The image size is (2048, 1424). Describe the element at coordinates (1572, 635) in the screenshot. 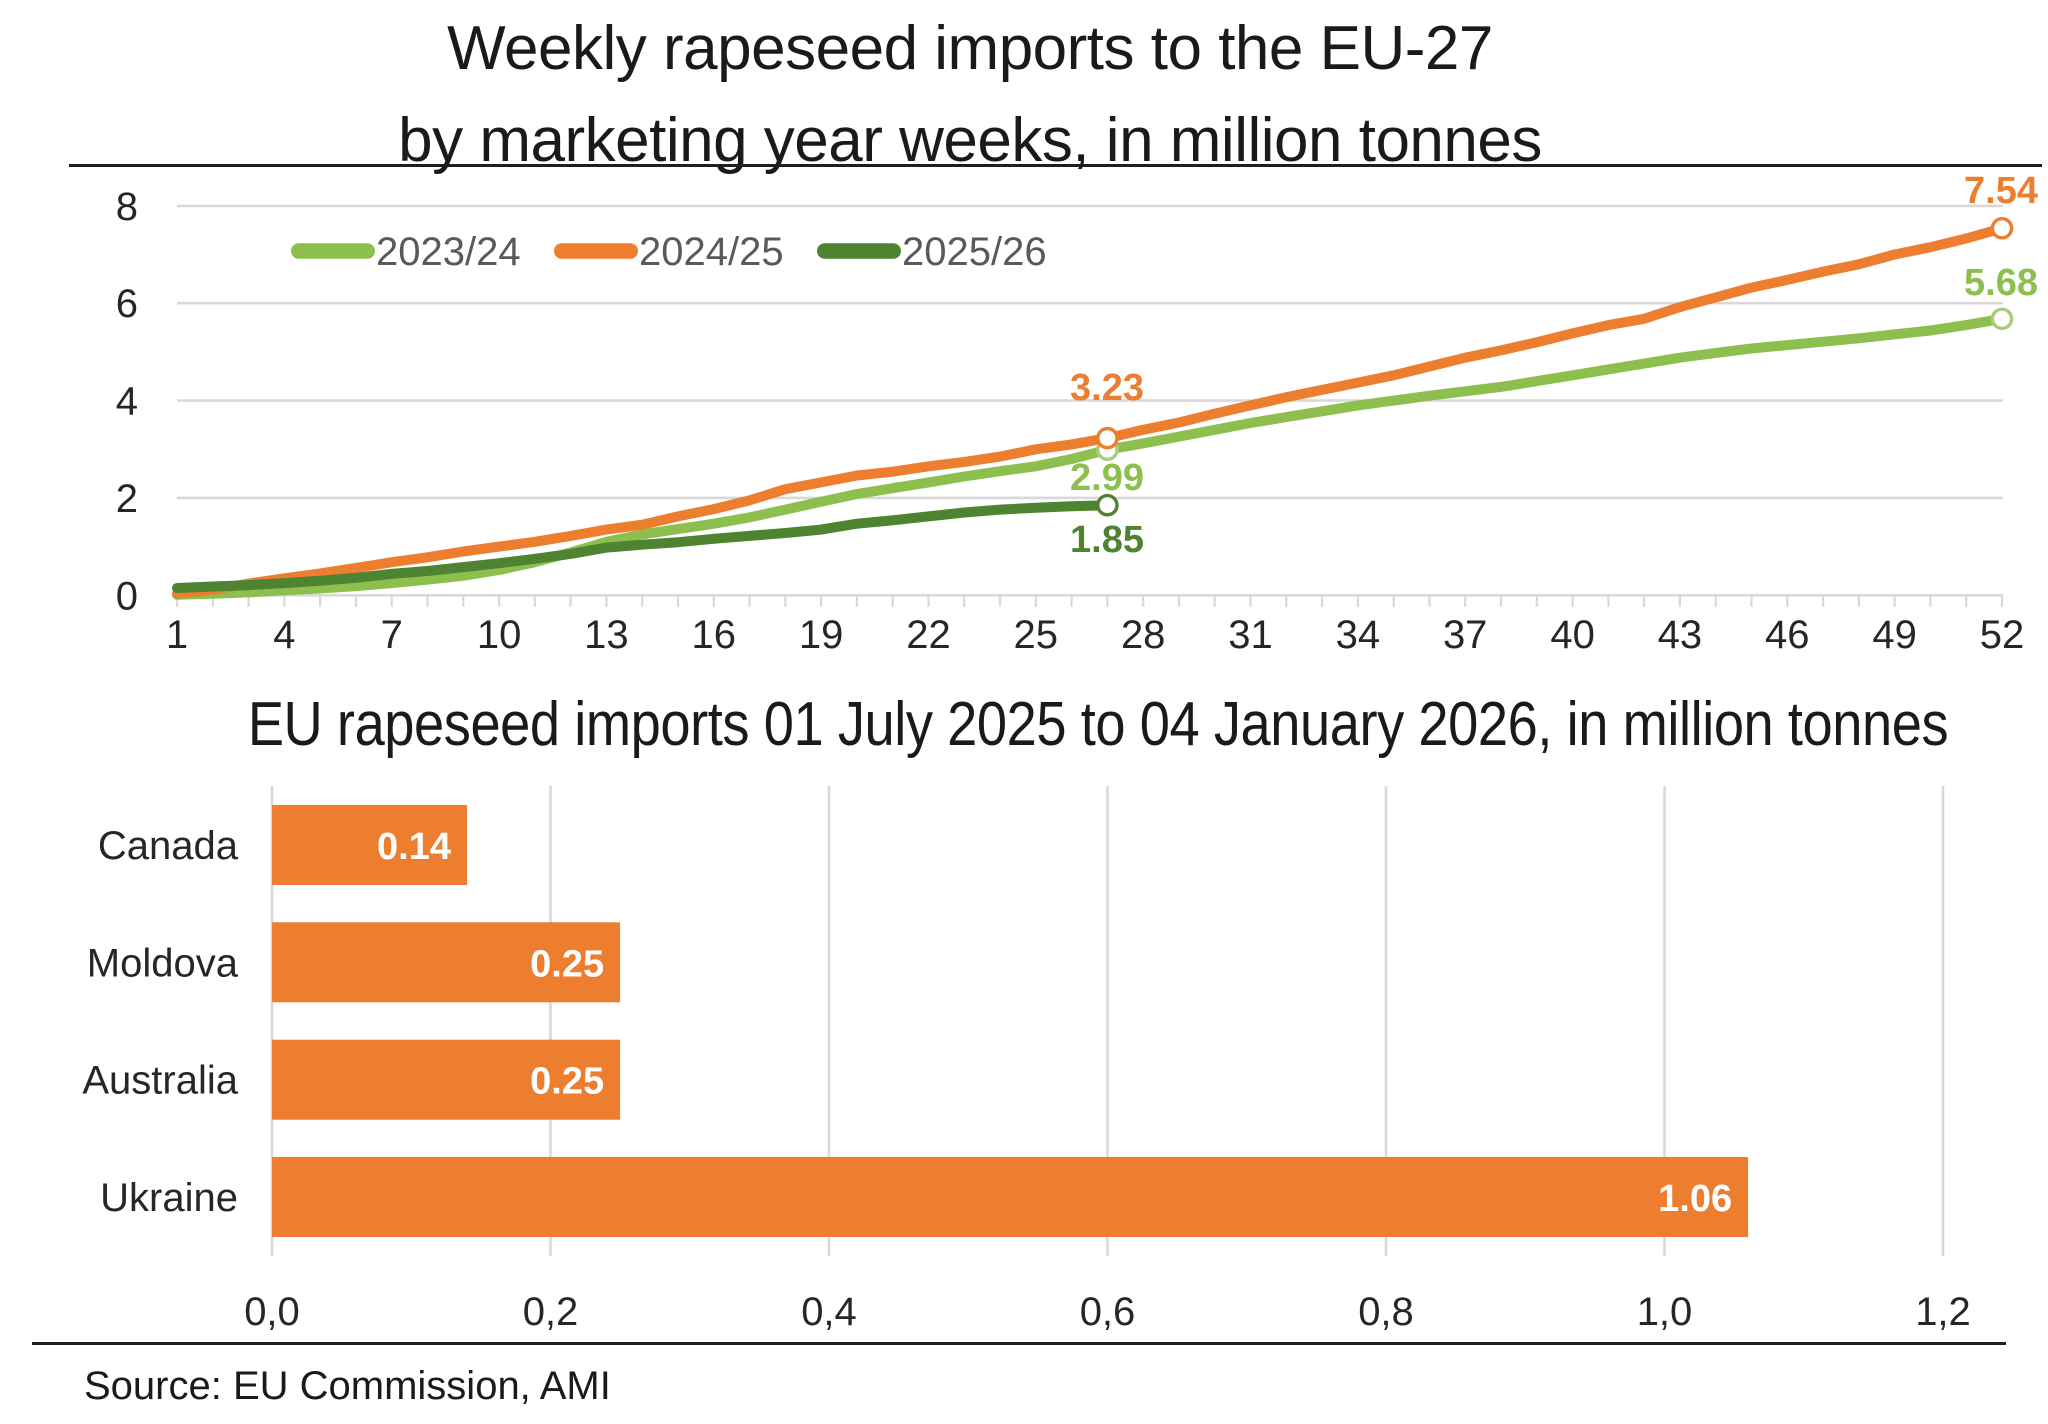

I see `svg-text: 40` at that location.